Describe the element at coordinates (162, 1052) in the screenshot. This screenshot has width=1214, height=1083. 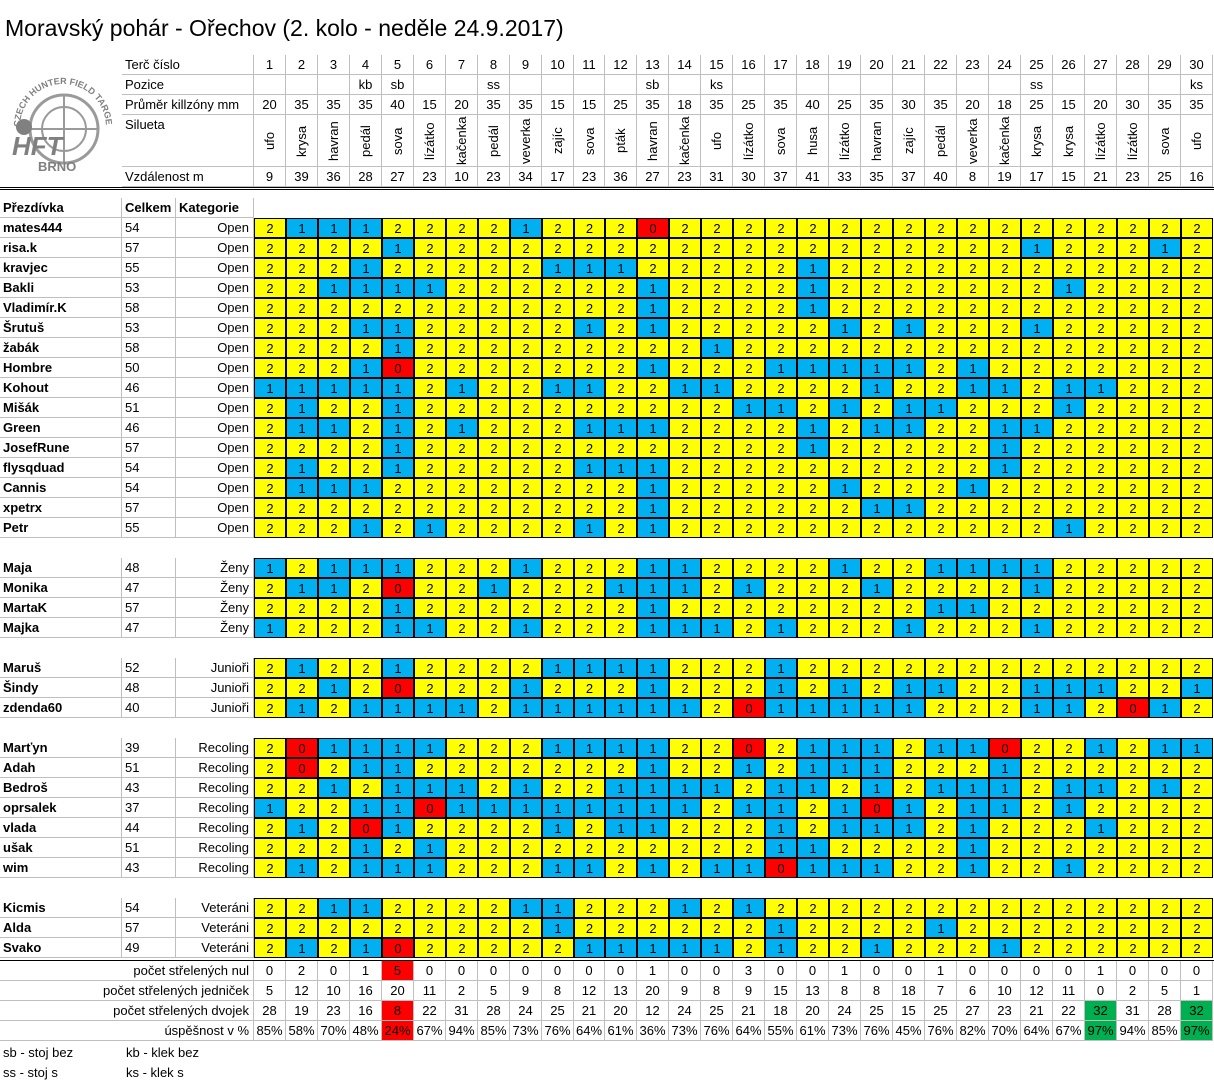
I see `legend-item: kb - klek bez` at that location.